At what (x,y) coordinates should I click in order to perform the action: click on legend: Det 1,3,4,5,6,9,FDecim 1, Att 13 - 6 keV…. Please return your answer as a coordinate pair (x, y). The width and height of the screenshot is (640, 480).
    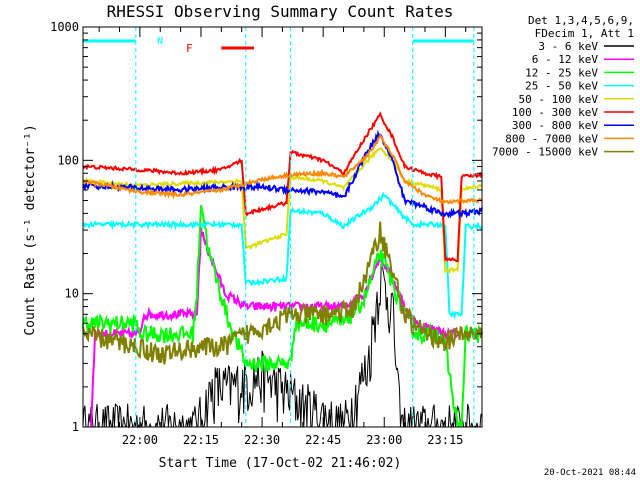
    Looking at the image, I should click on (563, 86).